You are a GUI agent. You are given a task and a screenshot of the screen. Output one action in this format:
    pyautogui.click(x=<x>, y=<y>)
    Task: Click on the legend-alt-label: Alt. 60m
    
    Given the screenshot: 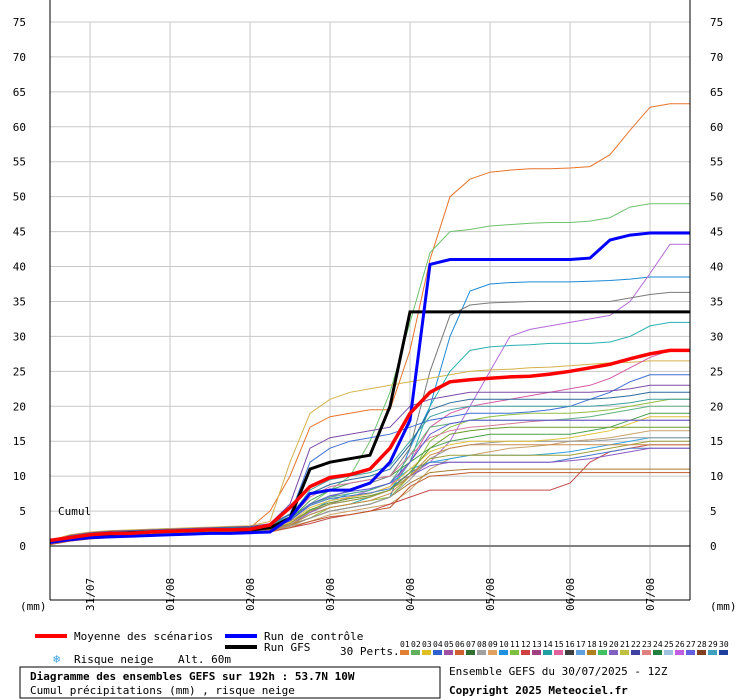 What is the action you would take?
    pyautogui.click(x=204, y=659)
    